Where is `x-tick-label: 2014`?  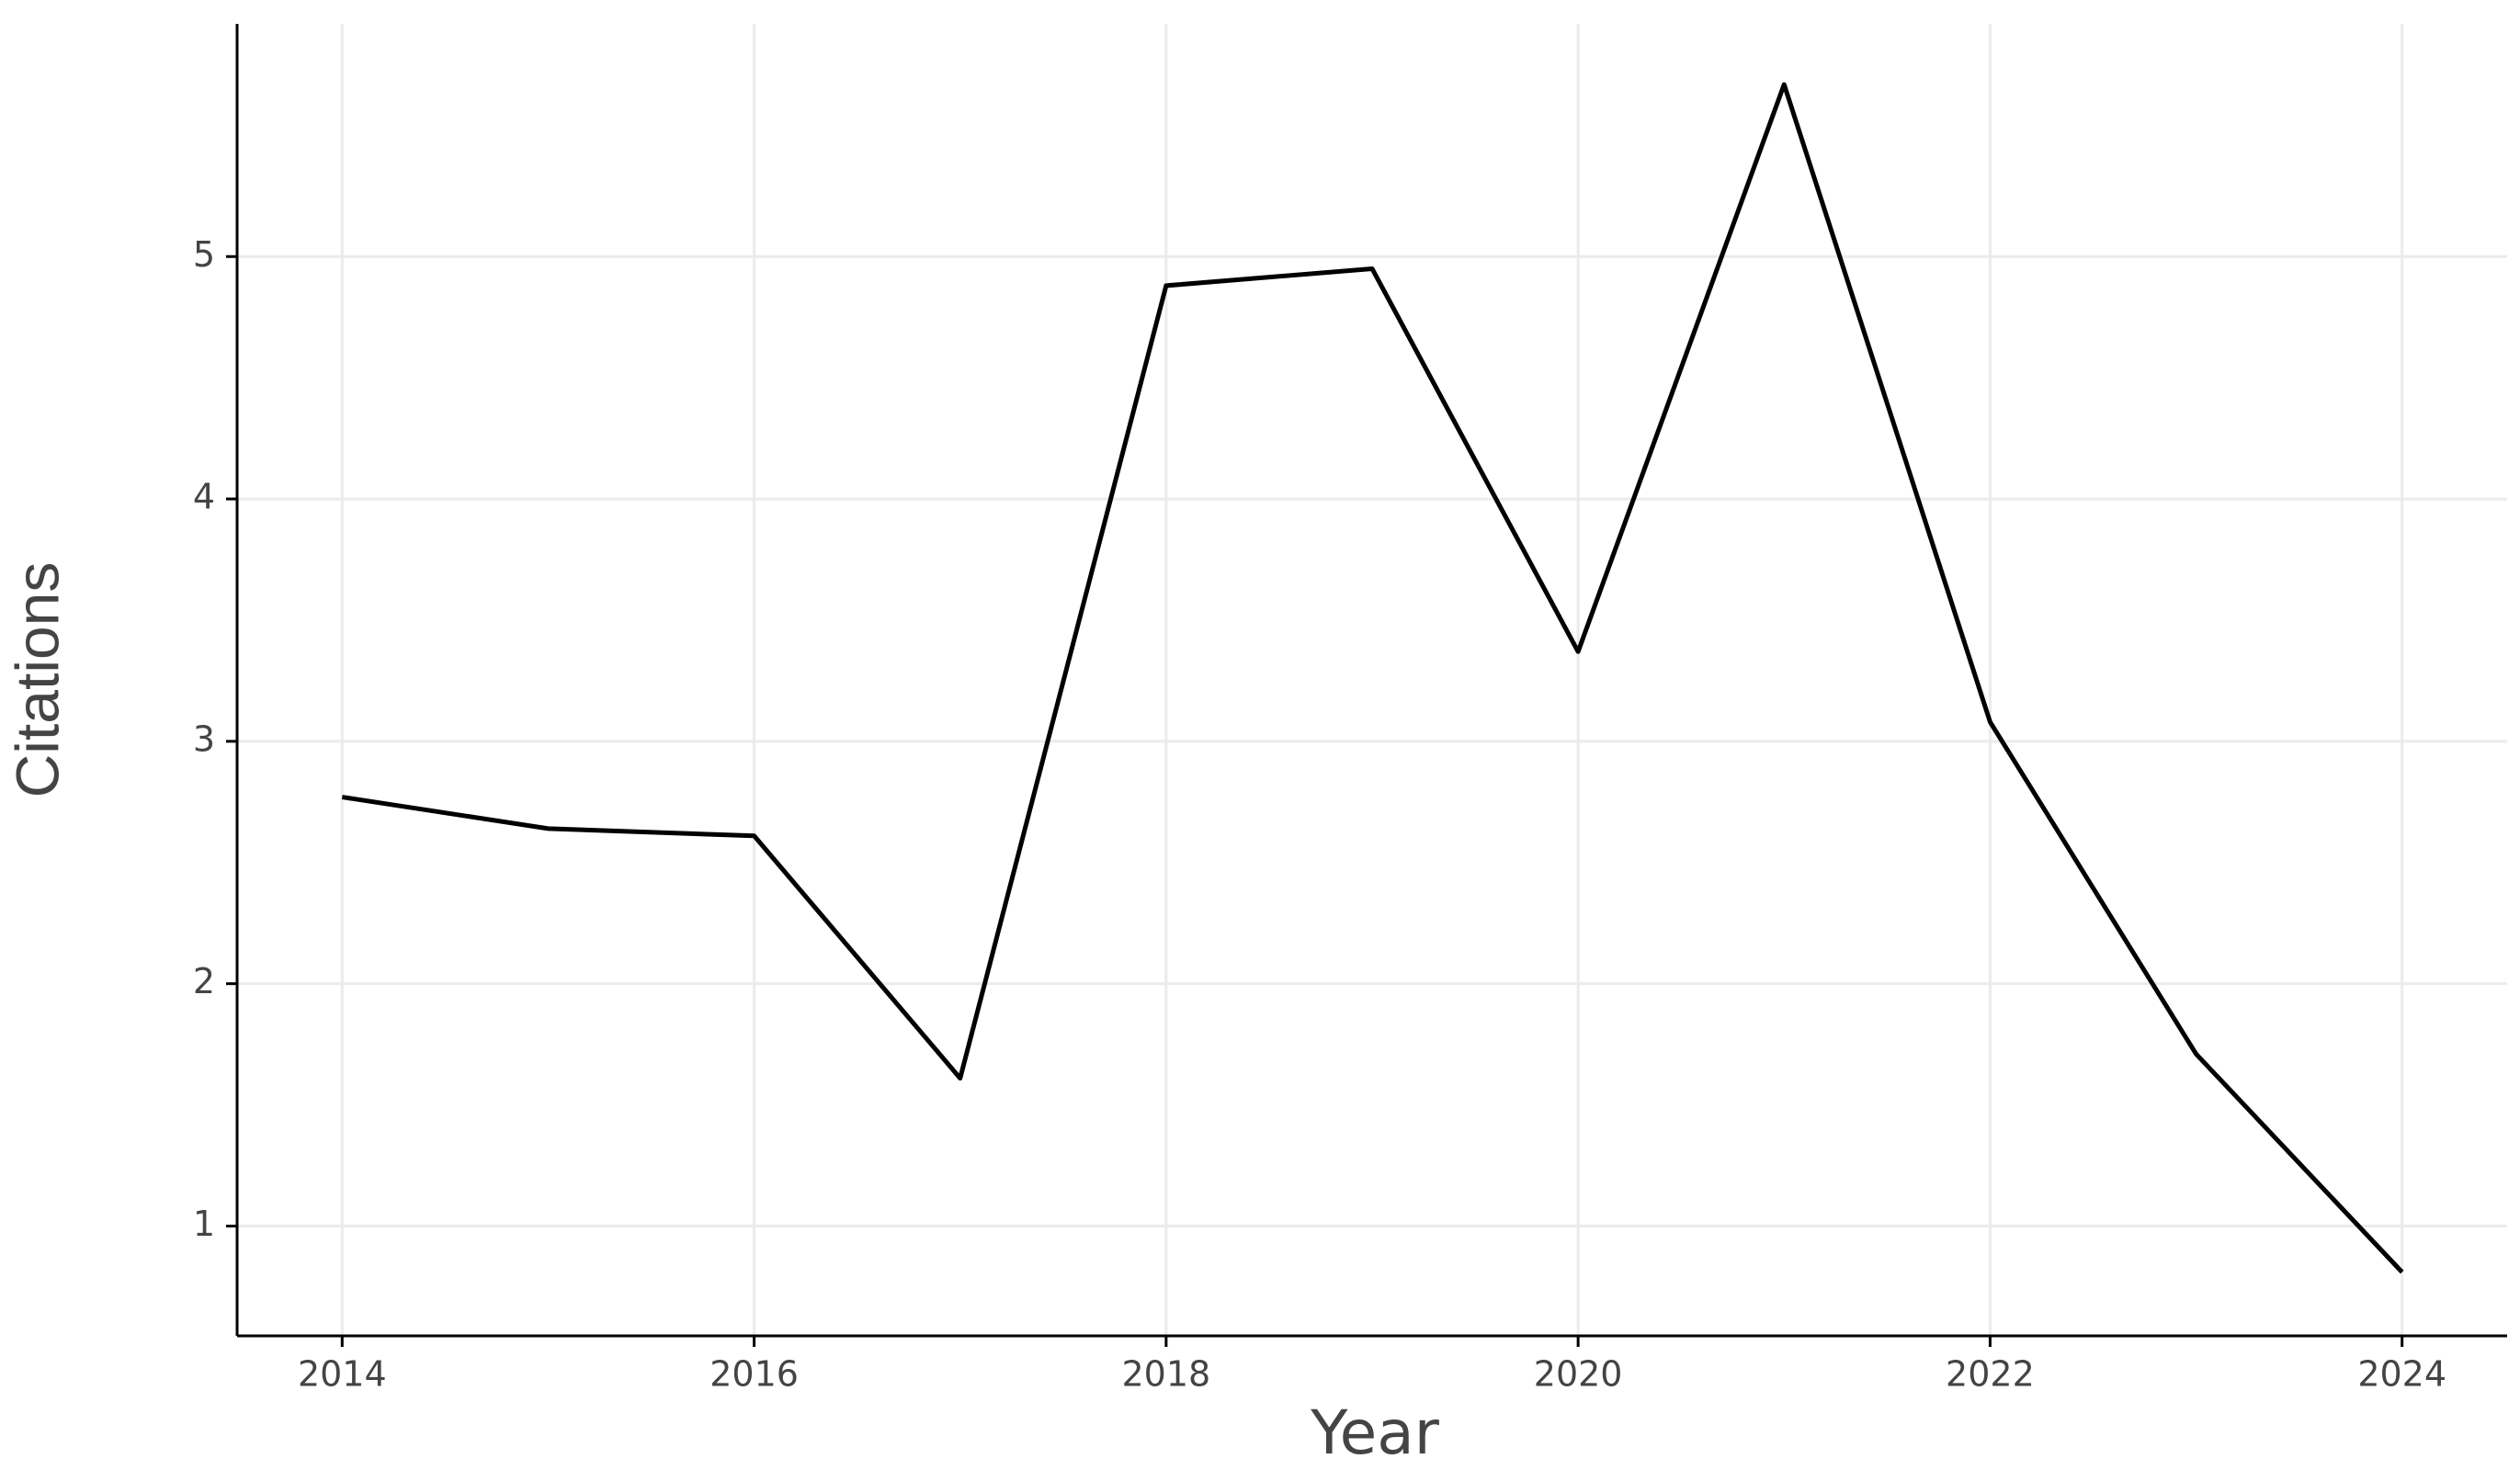 x-tick-label: 2014 is located at coordinates (342, 1375).